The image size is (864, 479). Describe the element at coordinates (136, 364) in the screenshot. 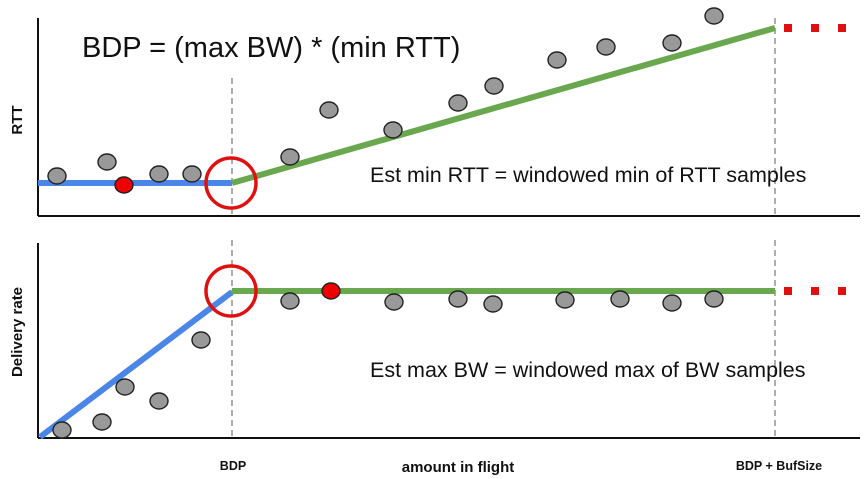

I see `rate-app-limited-line` at that location.